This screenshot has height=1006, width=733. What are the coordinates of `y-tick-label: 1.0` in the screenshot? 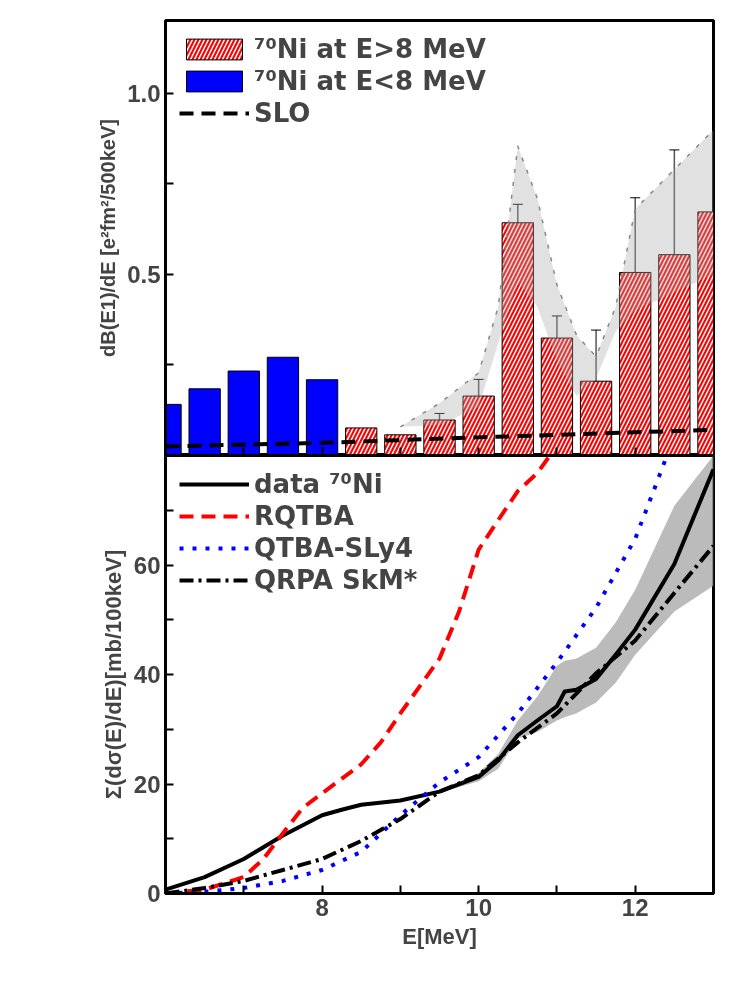 It's located at (144, 93).